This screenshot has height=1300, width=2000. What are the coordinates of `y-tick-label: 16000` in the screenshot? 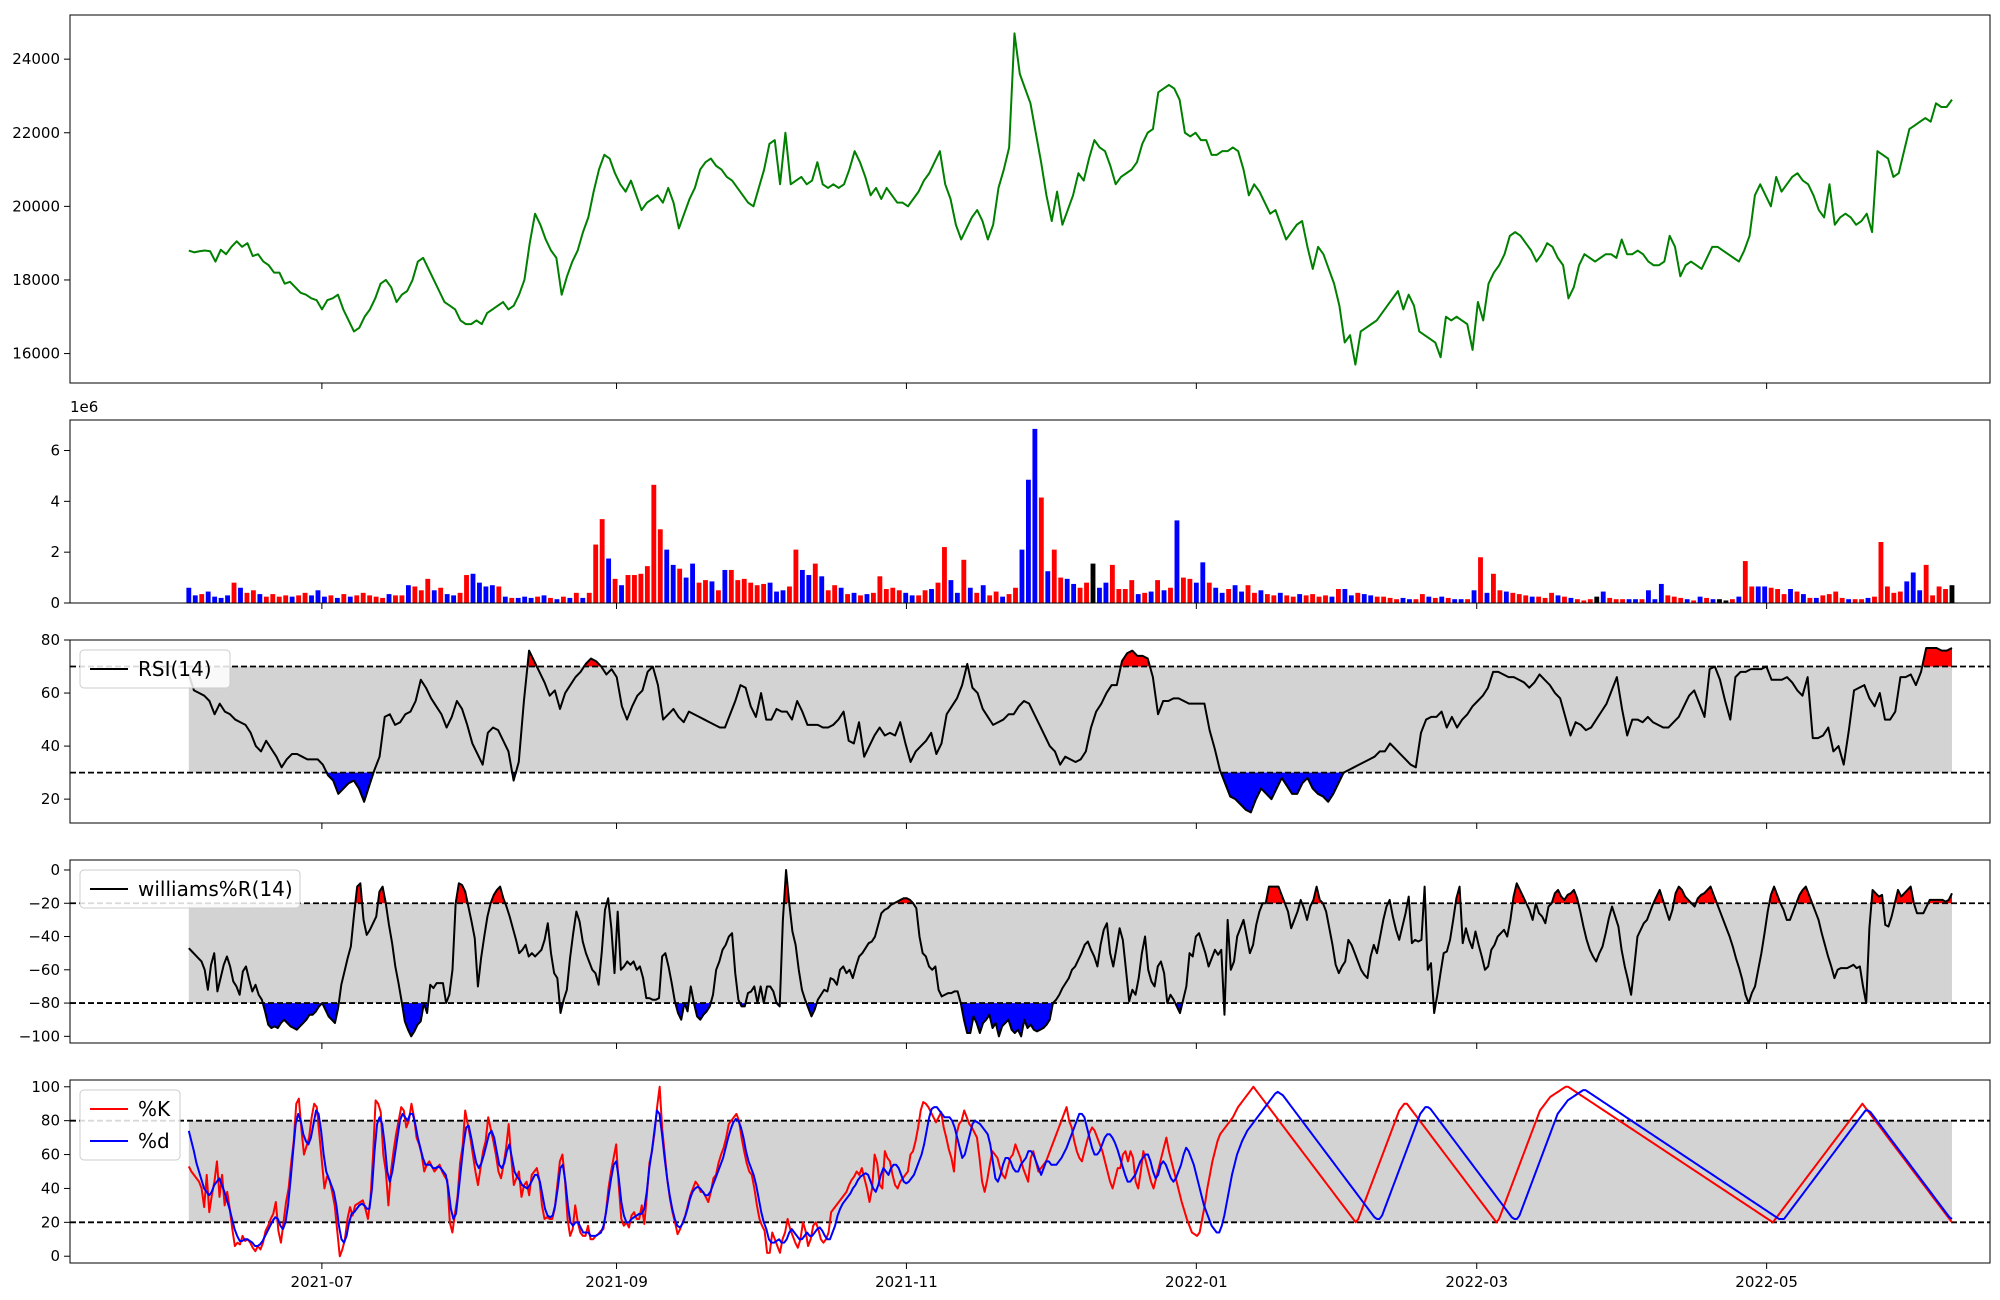 It's located at (36, 354).